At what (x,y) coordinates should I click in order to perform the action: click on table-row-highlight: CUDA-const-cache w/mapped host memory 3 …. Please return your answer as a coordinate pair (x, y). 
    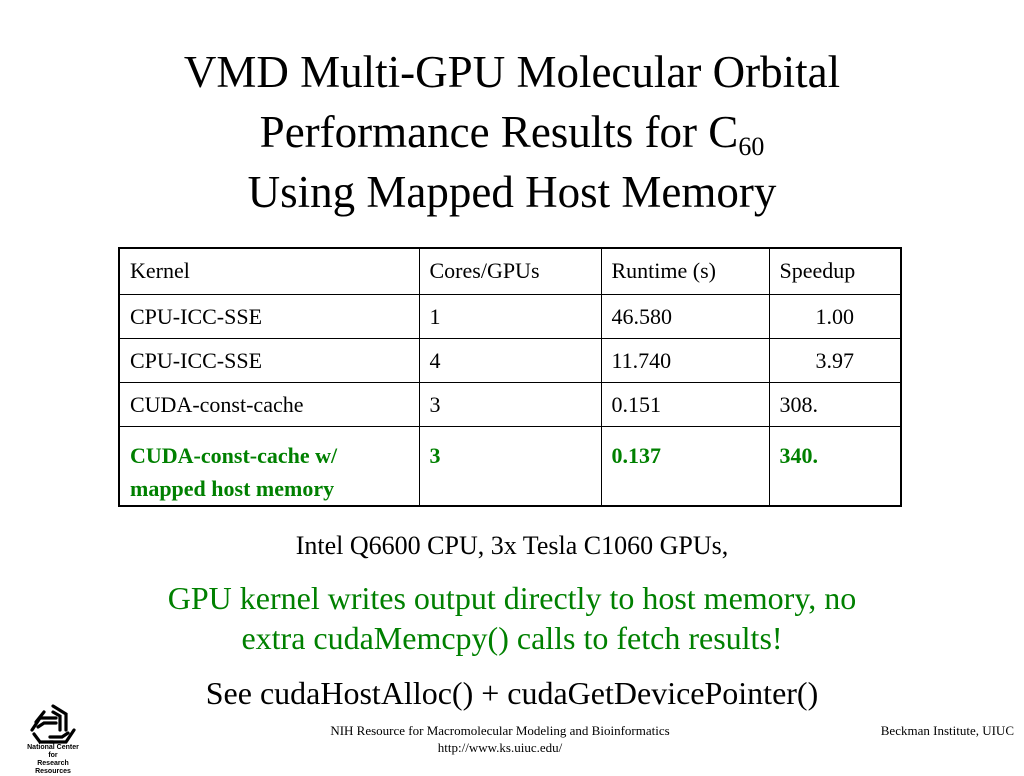
    Looking at the image, I should click on (510, 465).